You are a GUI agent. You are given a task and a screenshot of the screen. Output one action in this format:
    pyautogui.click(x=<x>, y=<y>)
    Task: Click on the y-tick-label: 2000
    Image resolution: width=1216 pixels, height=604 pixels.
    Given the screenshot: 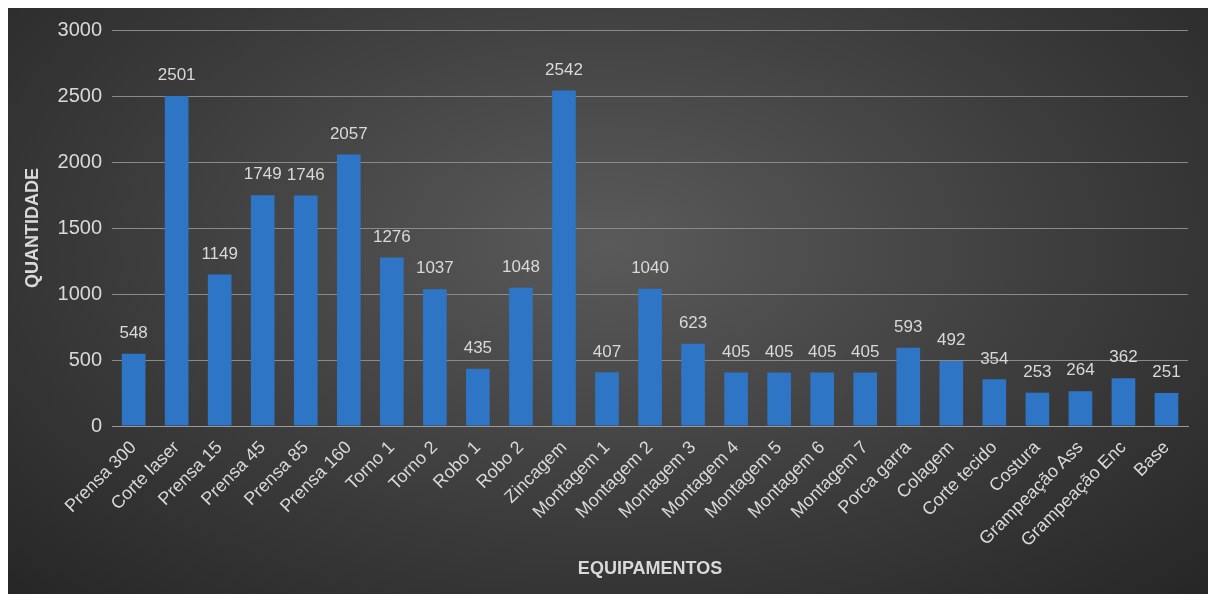 What is the action you would take?
    pyautogui.click(x=80, y=160)
    